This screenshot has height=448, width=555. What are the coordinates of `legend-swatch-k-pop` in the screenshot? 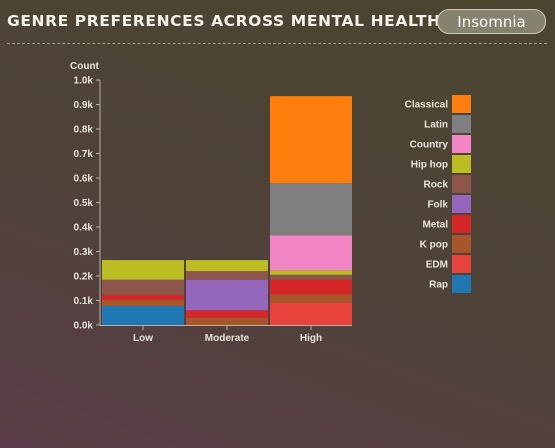 It's located at (461, 244).